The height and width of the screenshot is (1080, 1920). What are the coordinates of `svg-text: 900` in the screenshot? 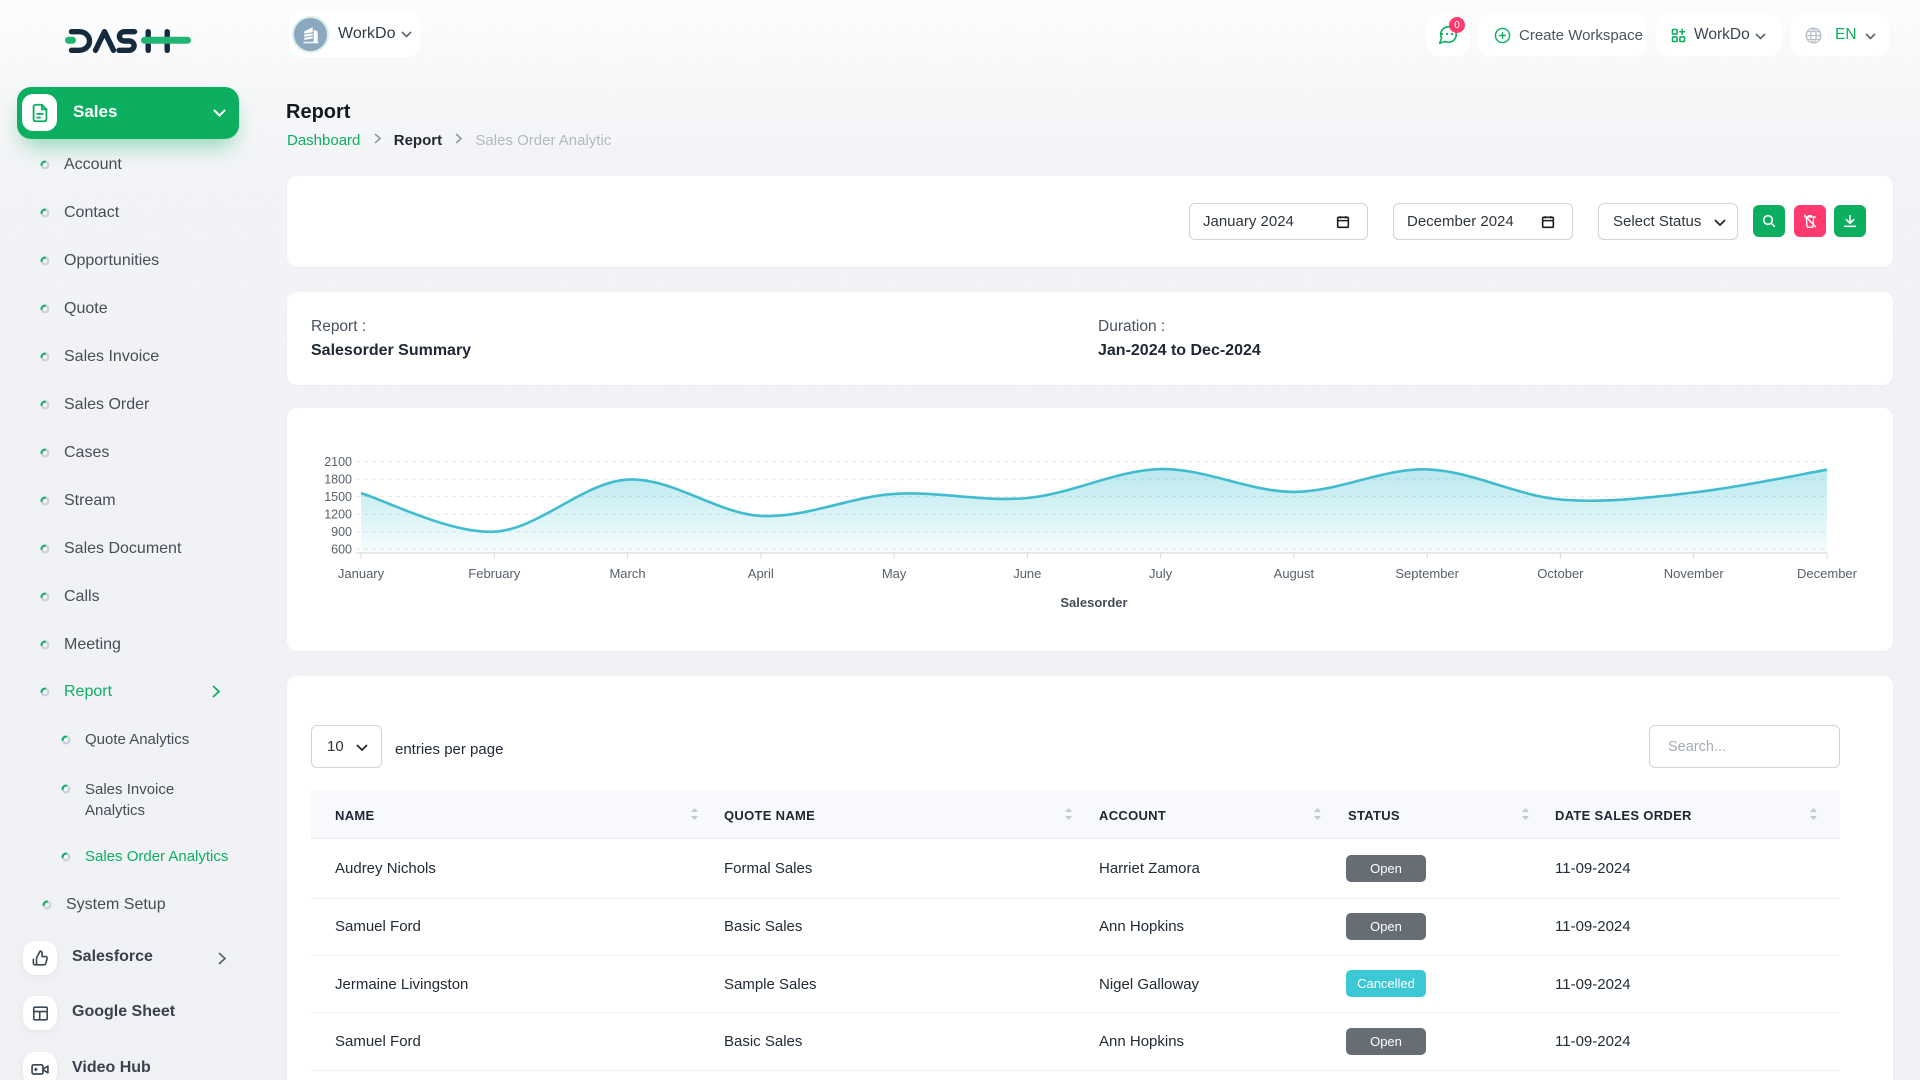 It's located at (341, 532).